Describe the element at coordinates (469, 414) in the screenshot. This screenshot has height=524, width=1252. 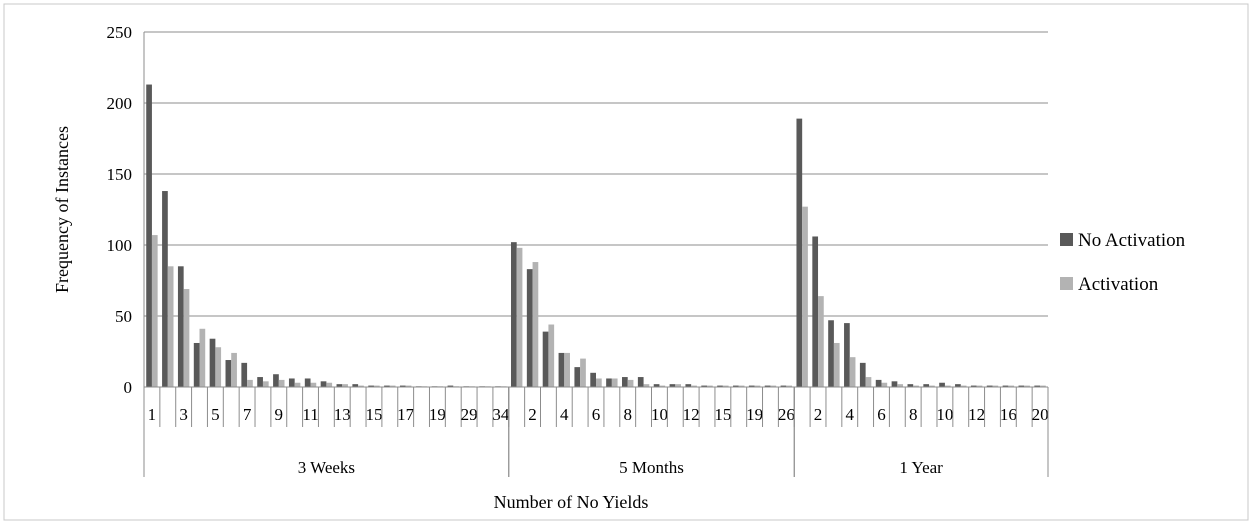
I see `x-tick-label: 29` at that location.